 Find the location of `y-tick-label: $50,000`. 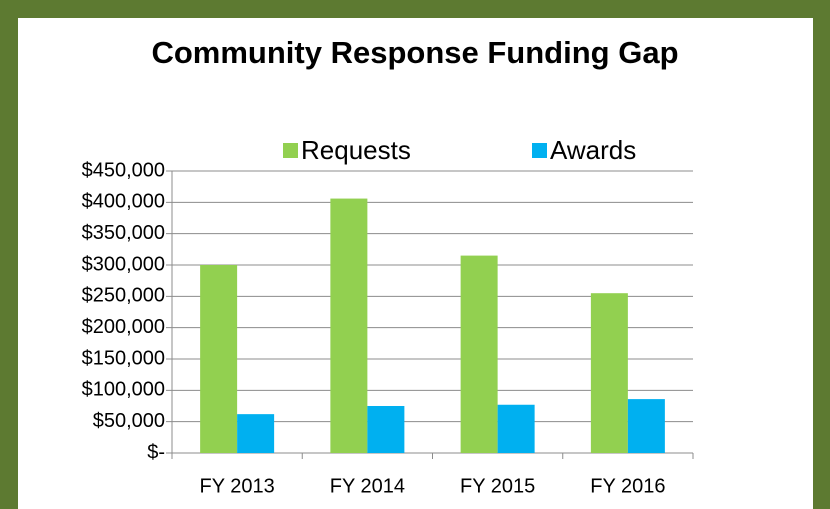

y-tick-label: $50,000 is located at coordinates (129, 421).